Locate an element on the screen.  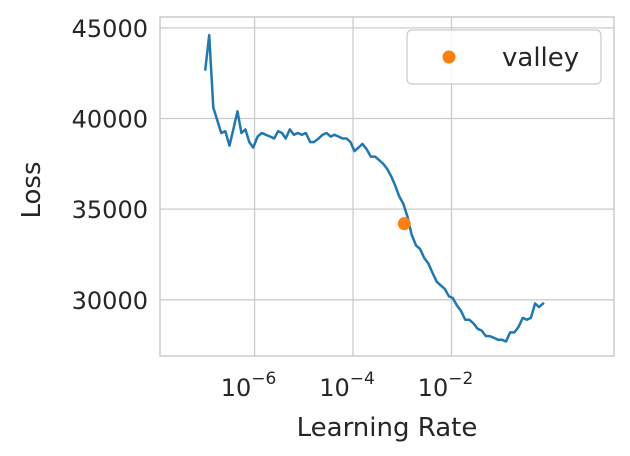
legend-box is located at coordinates (504, 57).